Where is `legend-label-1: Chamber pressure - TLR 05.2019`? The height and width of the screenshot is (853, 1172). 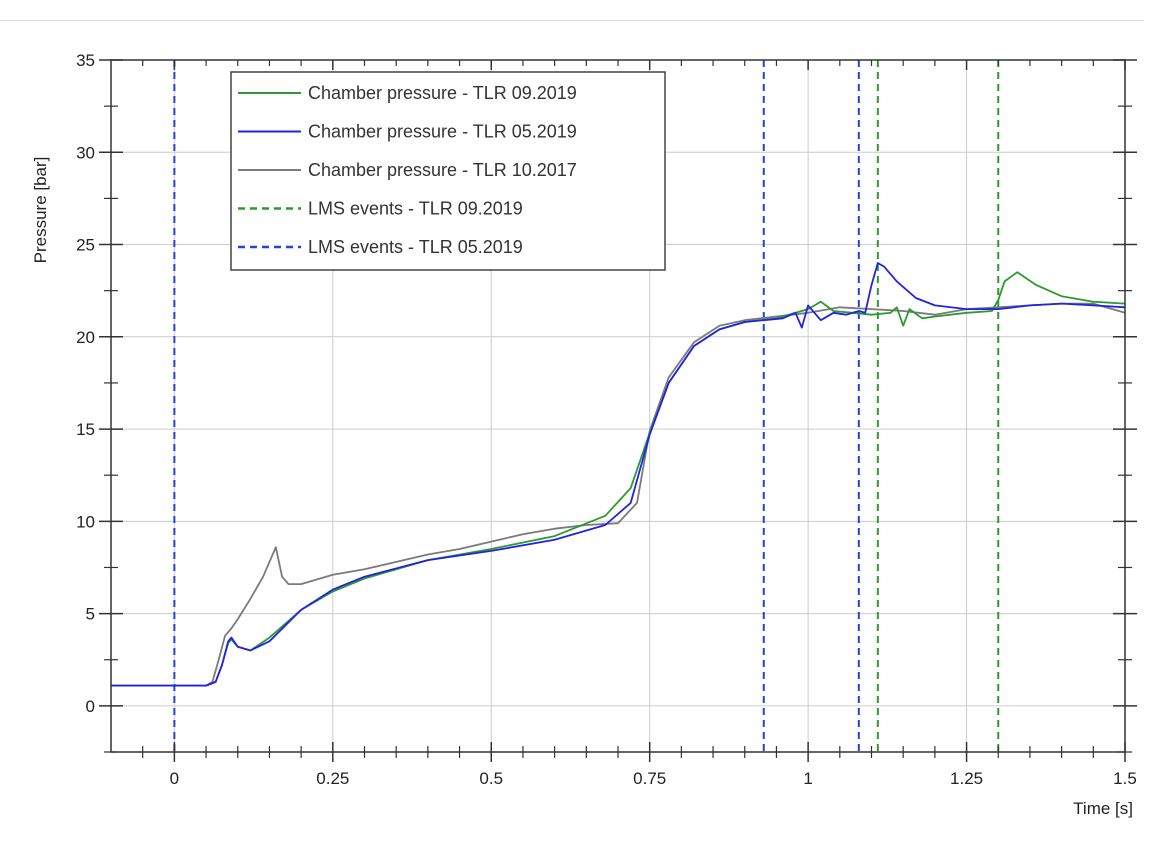
legend-label-1: Chamber pressure - TLR 05.2019 is located at coordinates (442, 132).